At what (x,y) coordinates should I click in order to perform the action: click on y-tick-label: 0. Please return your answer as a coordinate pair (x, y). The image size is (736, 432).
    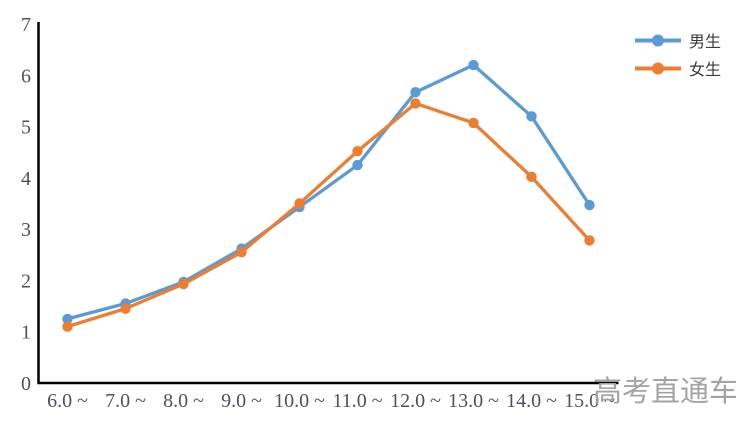
    Looking at the image, I should click on (26, 384).